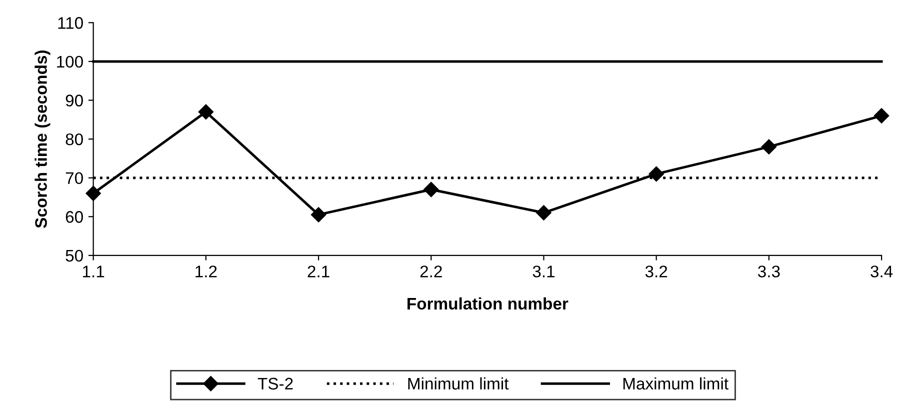 The width and height of the screenshot is (906, 412). Describe the element at coordinates (74, 178) in the screenshot. I see `y-tick-label: 70` at that location.